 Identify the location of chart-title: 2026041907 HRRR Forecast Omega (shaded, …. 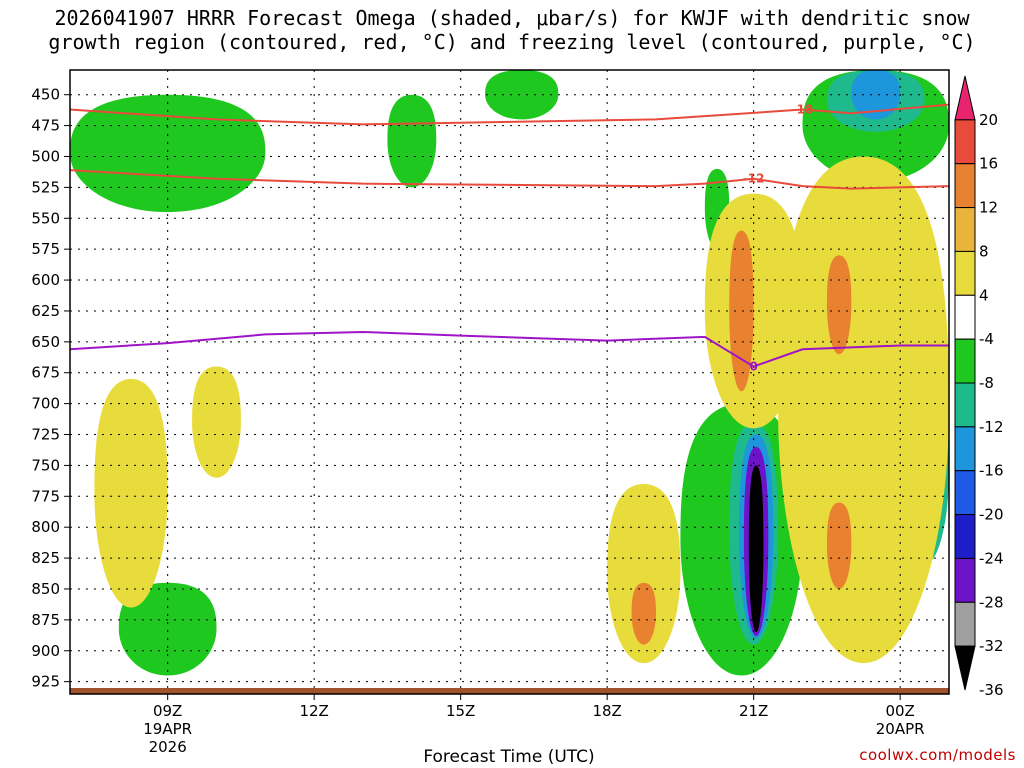
(512, 30).